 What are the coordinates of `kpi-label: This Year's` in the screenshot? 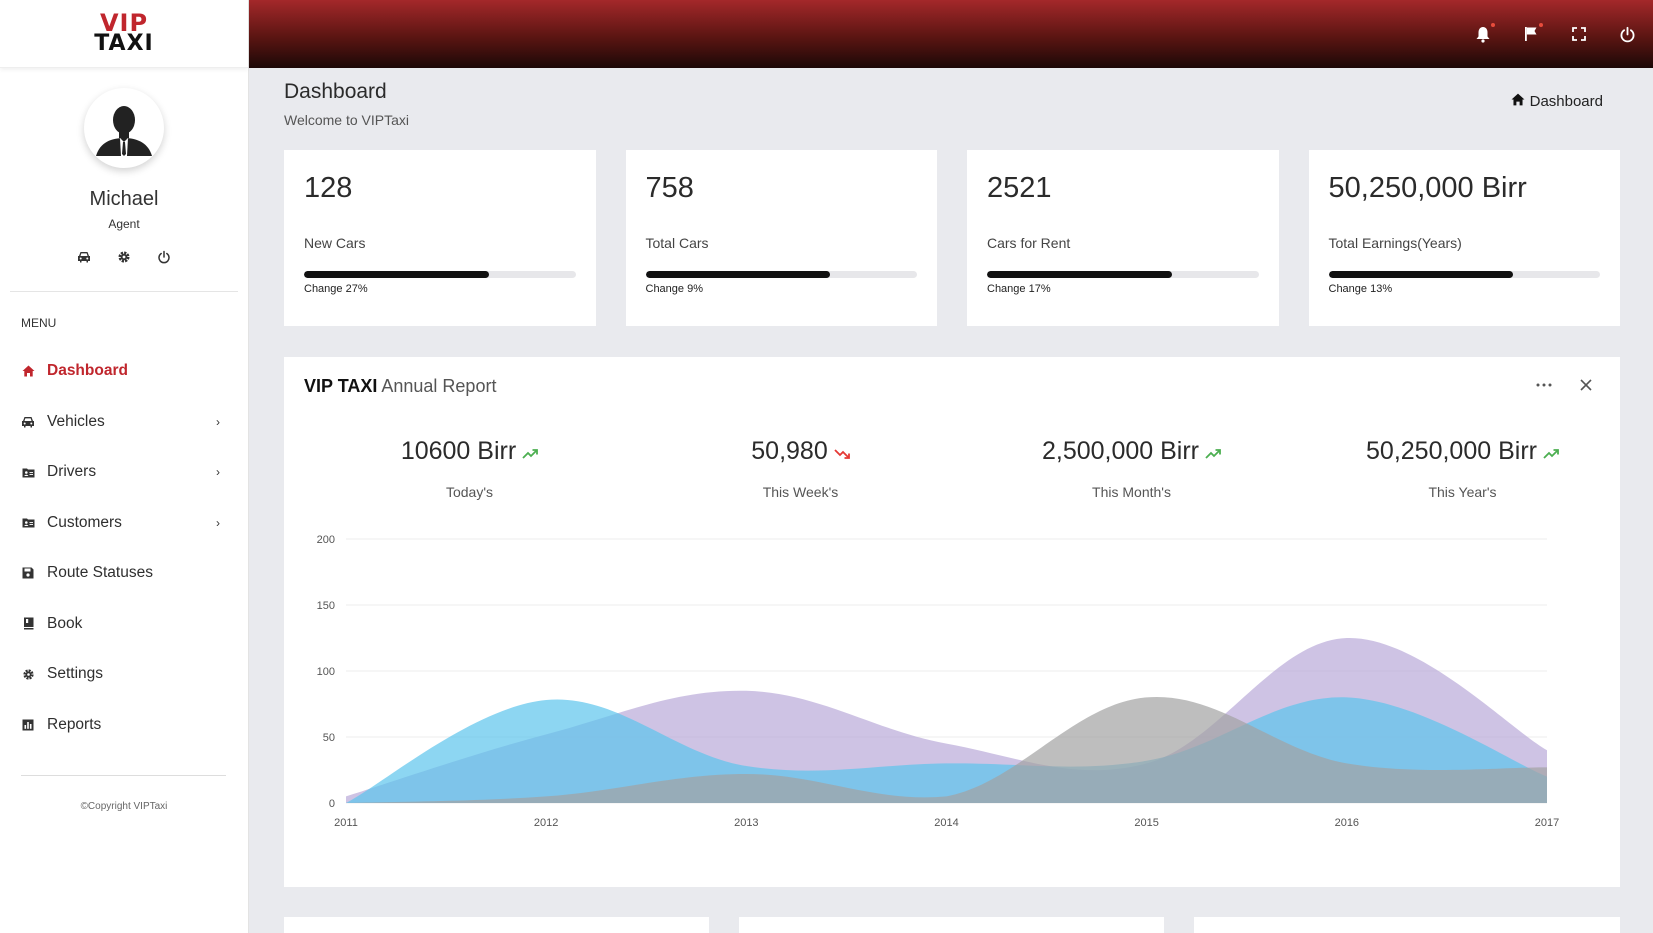 It's located at (1462, 492).